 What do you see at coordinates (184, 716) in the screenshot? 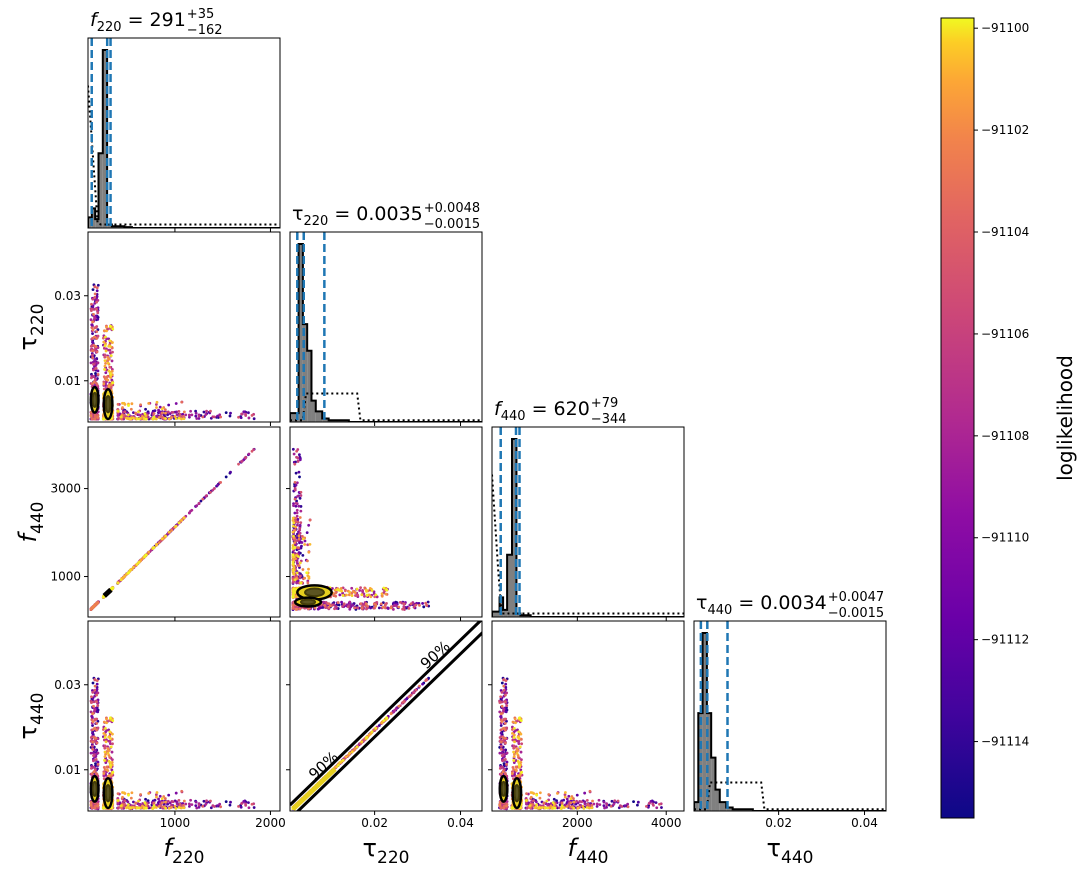
I see `panel-f220-vs-tau440-frame` at bounding box center [184, 716].